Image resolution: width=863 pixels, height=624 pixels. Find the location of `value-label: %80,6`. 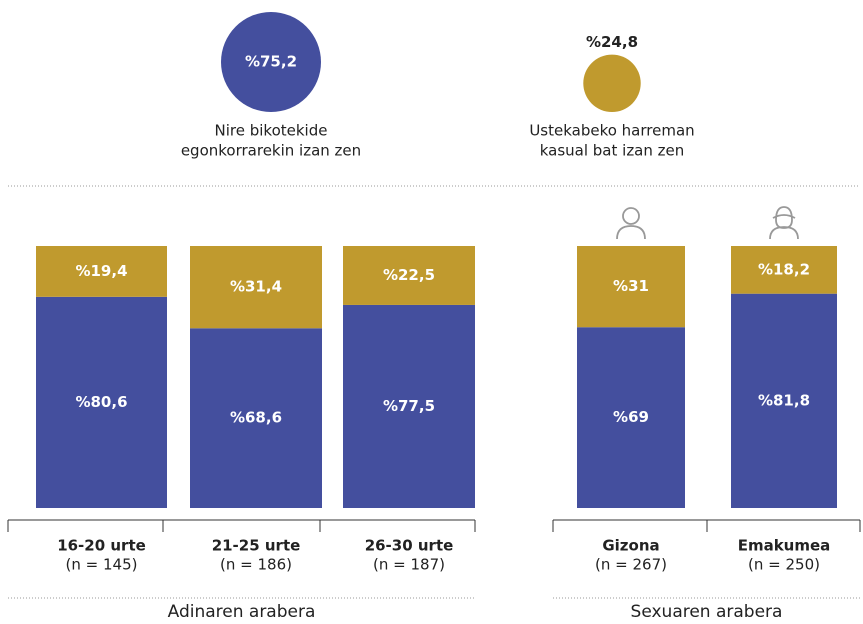

value-label: %80,6 is located at coordinates (101, 402).